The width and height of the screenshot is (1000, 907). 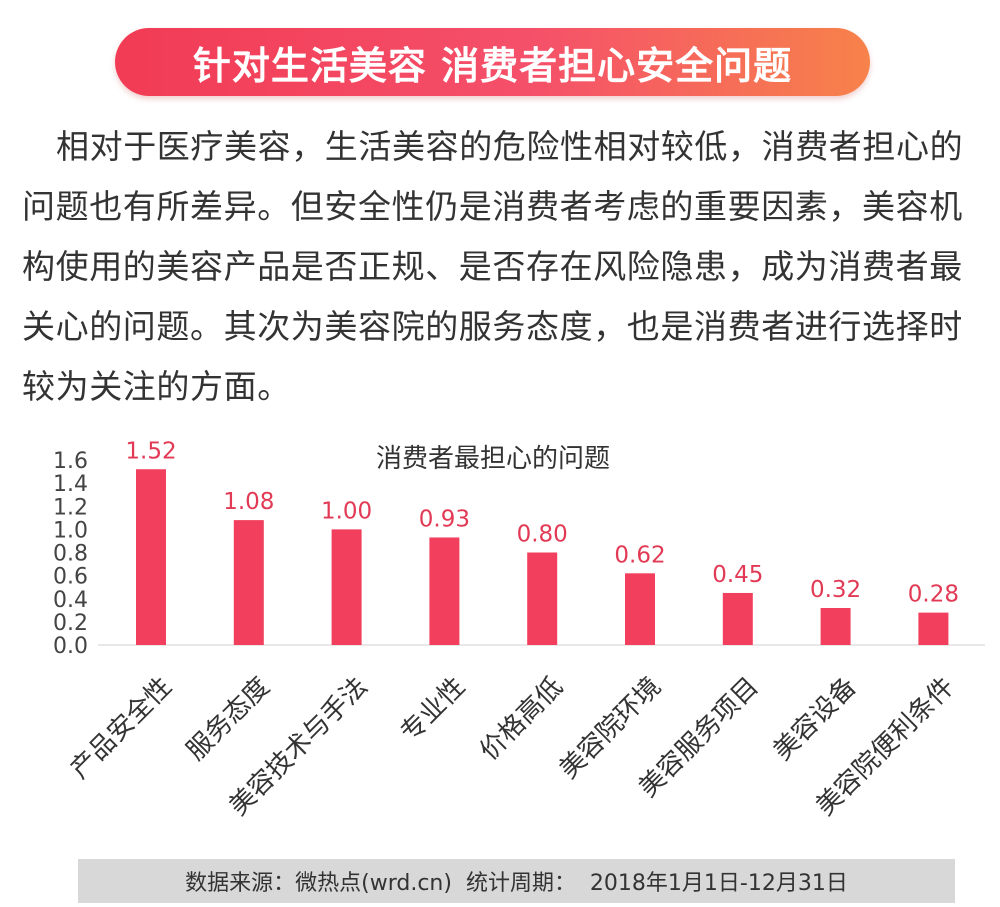 I want to click on data-label: 1.08, so click(x=248, y=502).